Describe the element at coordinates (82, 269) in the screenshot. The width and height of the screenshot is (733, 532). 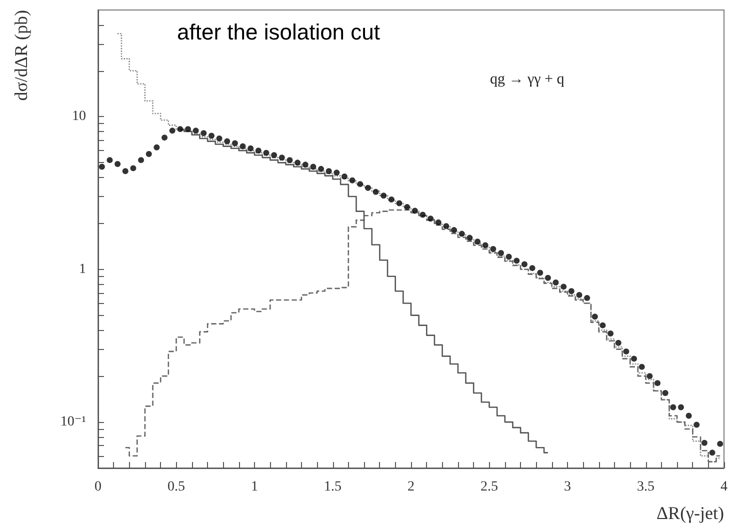
I see `y-tick-label: 1` at that location.